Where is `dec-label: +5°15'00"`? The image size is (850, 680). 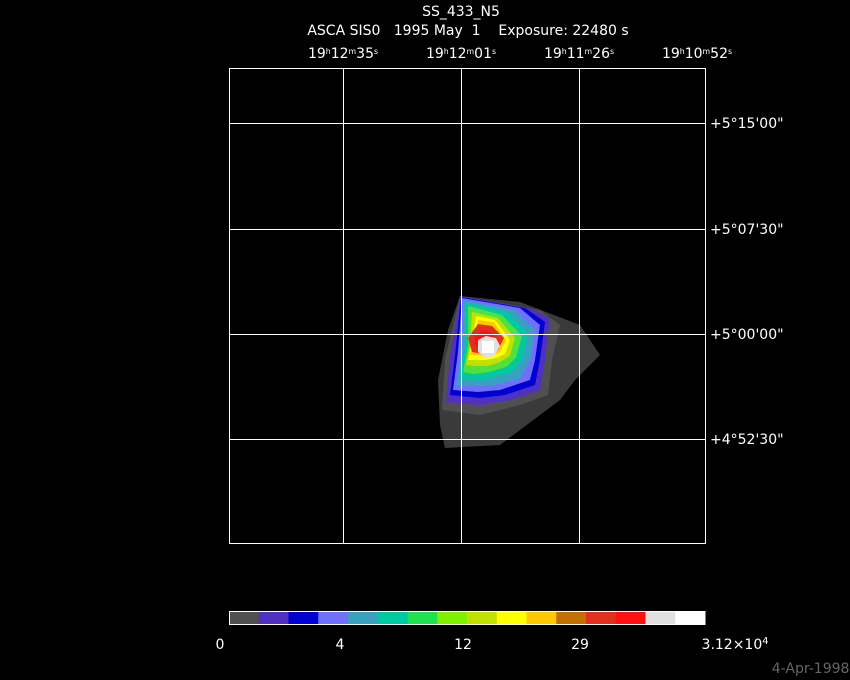
dec-label: +5°15'00" is located at coordinates (747, 124).